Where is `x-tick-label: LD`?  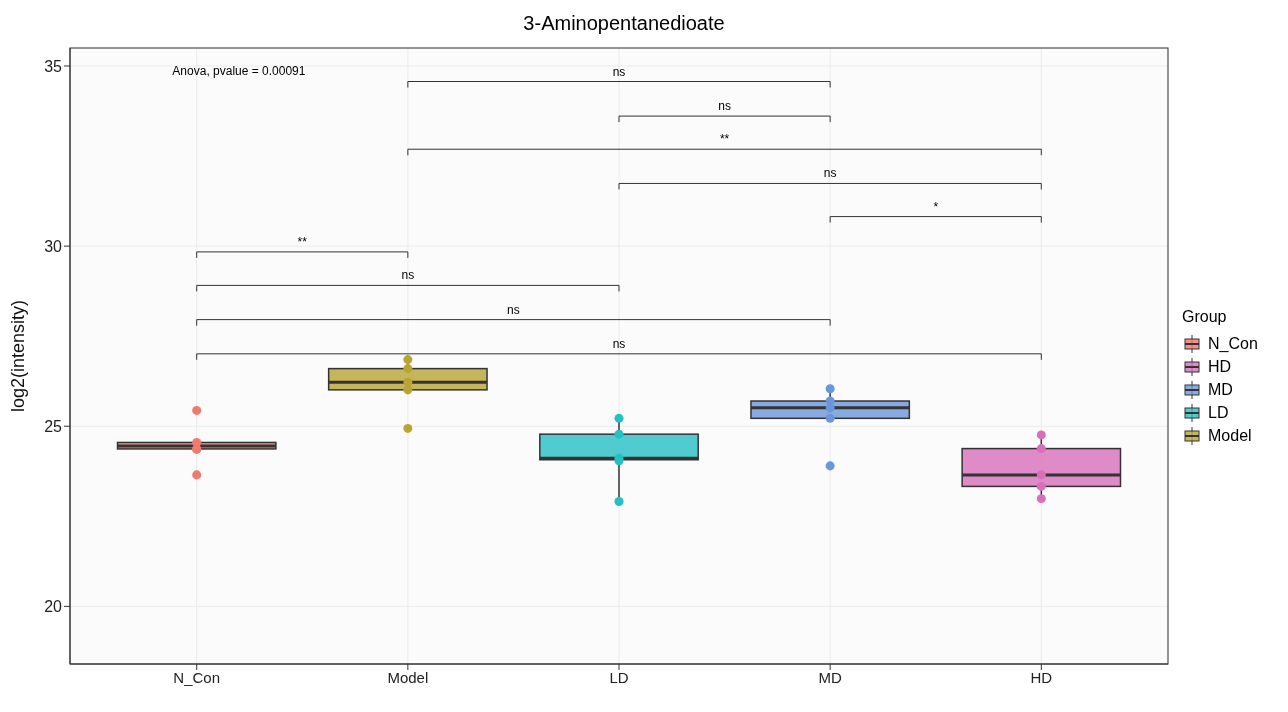
x-tick-label: LD is located at coordinates (619, 677).